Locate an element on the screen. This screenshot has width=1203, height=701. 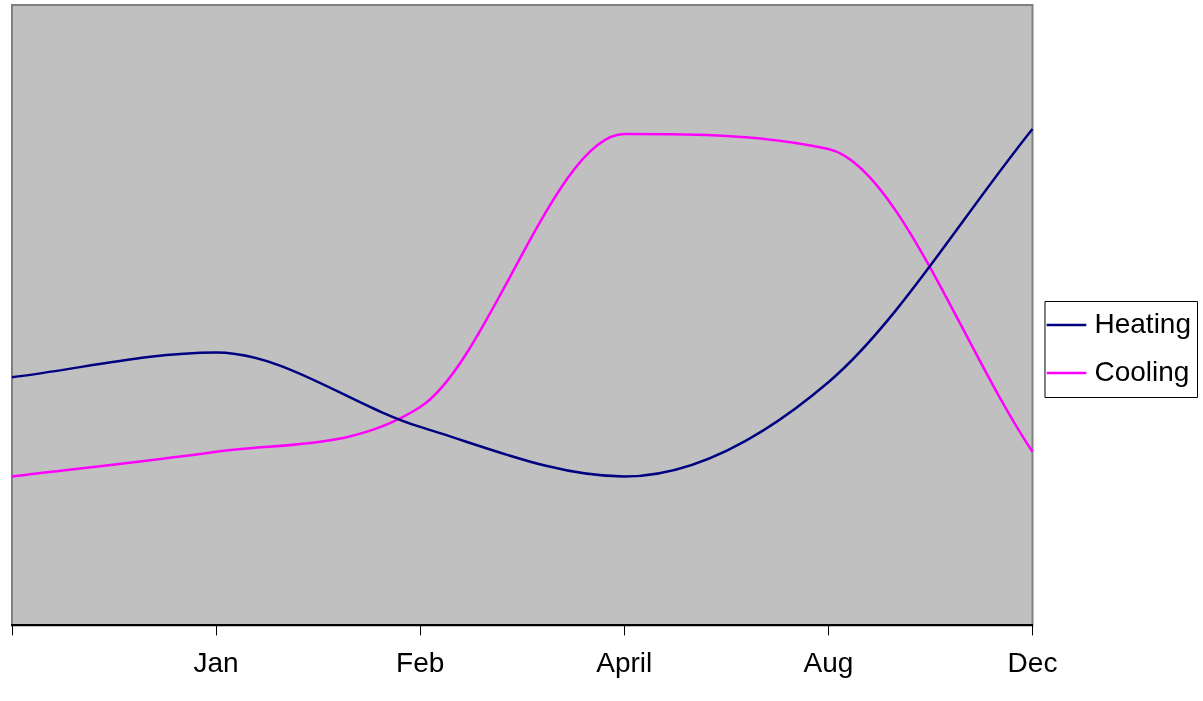
x-tick-label: Feb is located at coordinates (420, 662).